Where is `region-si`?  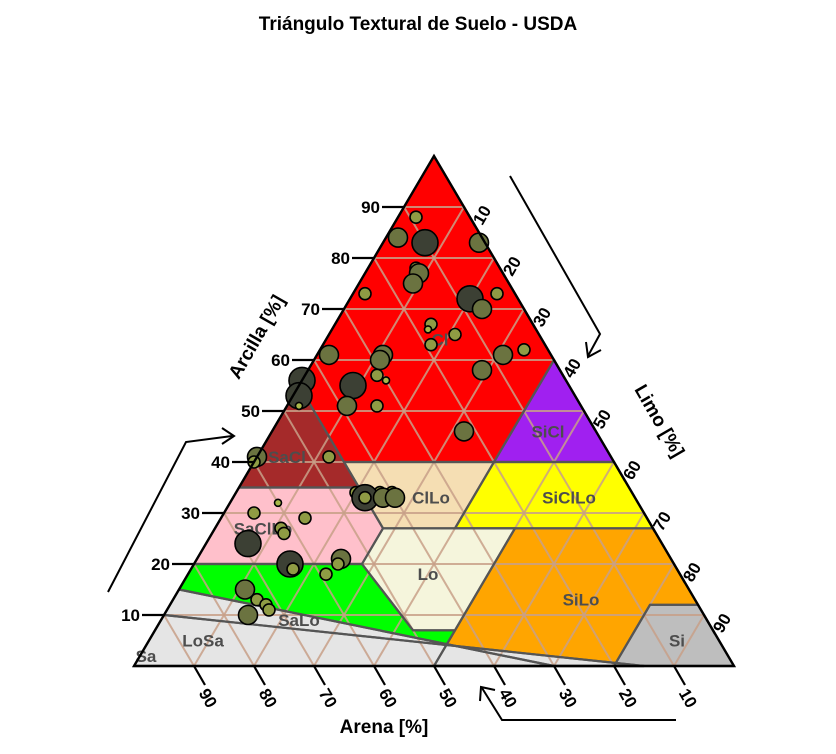 region-si is located at coordinates (674, 635).